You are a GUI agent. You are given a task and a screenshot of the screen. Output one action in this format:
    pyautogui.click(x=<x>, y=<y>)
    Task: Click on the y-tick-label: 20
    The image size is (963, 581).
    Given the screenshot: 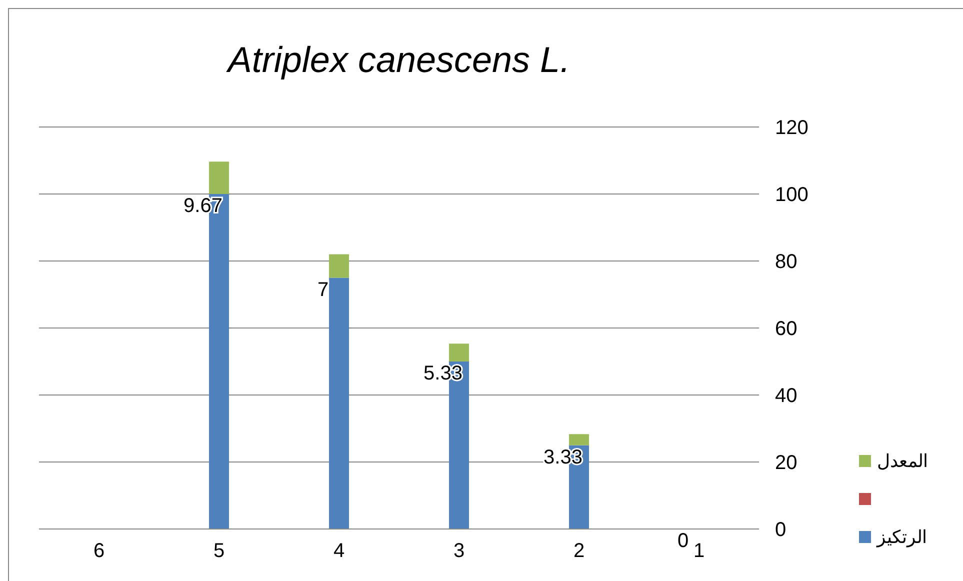 What is the action you would take?
    pyautogui.click(x=786, y=463)
    